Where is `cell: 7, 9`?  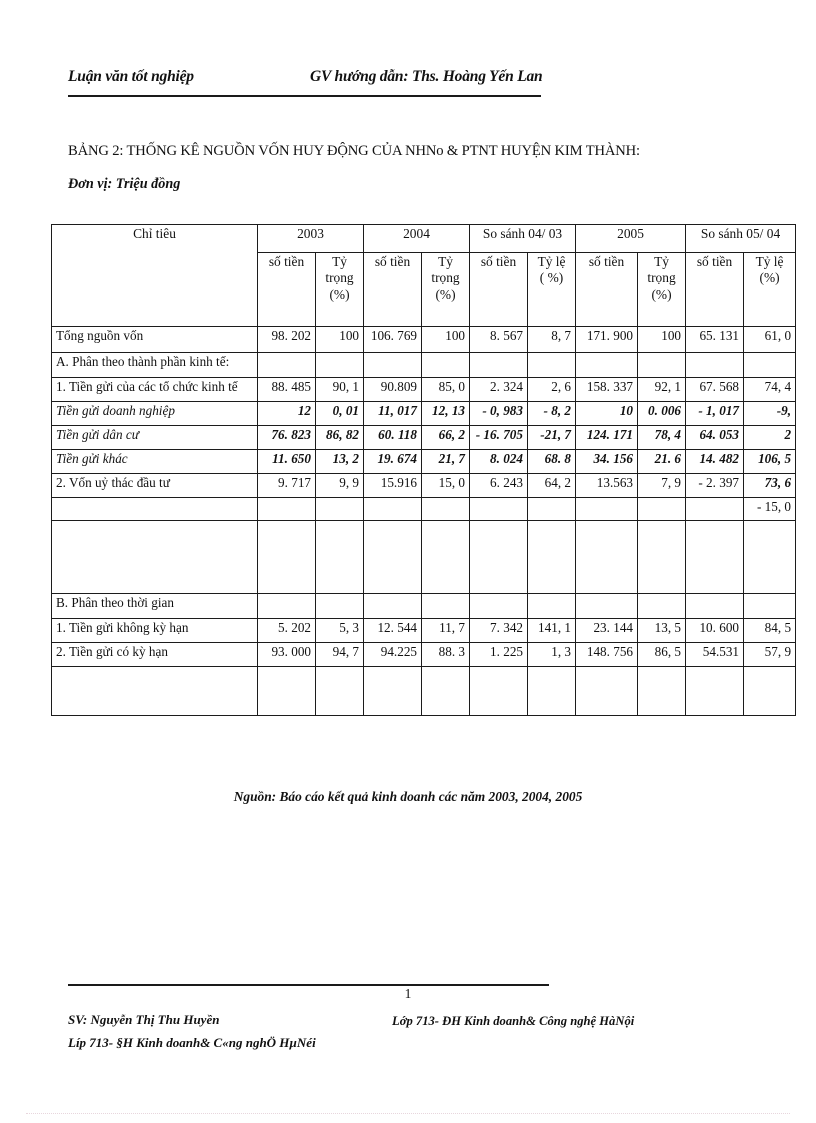 cell: 7, 9 is located at coordinates (662, 485).